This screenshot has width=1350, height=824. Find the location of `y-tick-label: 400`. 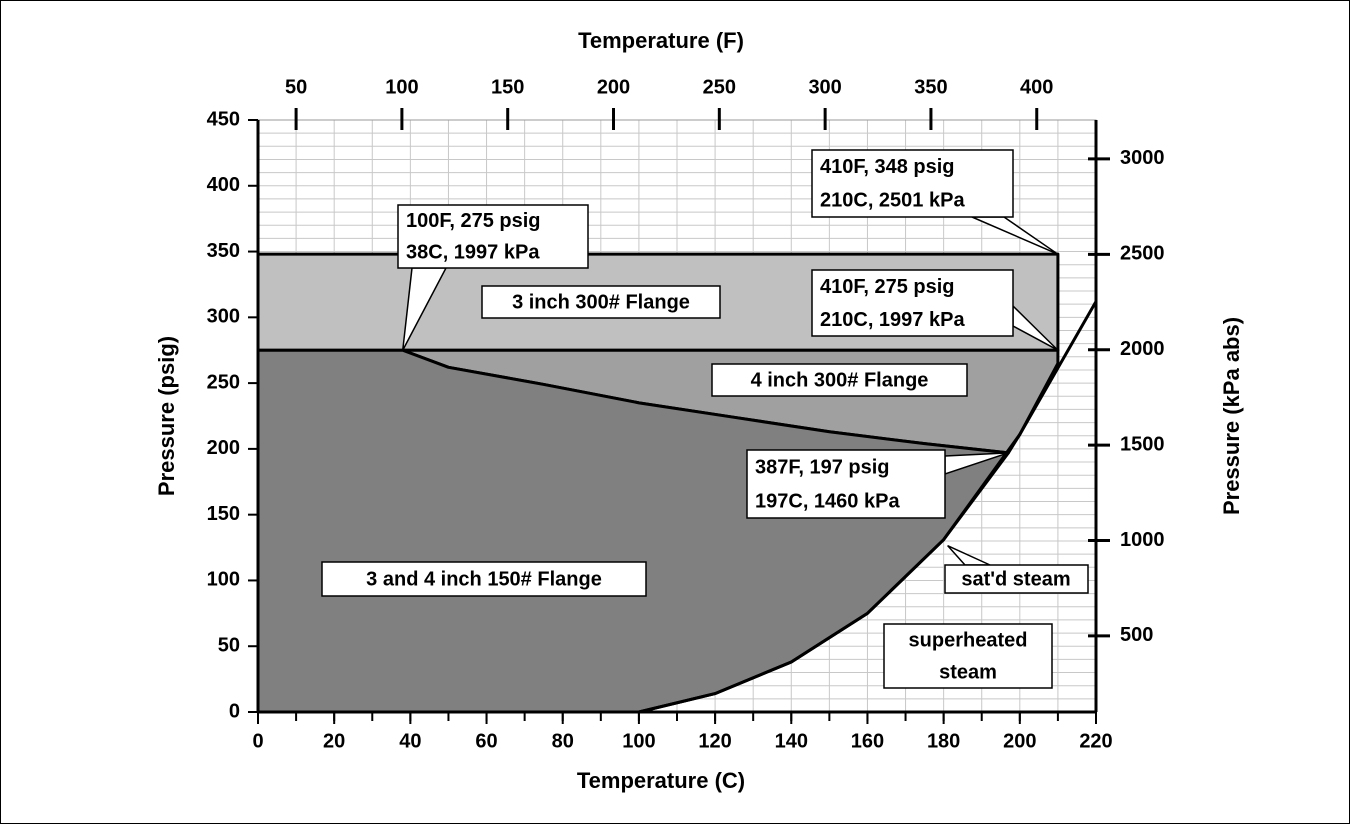

y-tick-label: 400 is located at coordinates (223, 185).